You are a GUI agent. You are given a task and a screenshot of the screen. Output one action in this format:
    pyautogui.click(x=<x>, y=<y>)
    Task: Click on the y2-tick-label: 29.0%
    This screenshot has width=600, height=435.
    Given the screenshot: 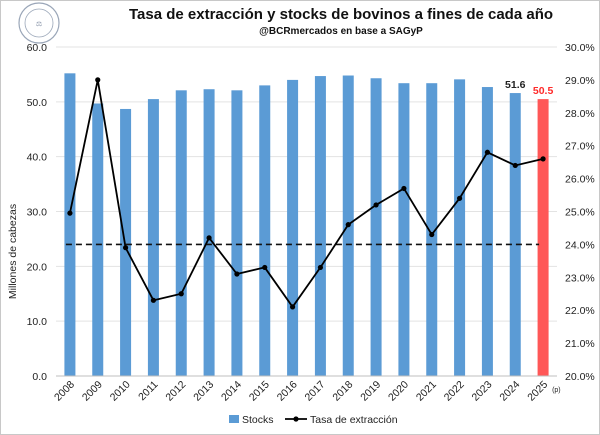 What is the action you would take?
    pyautogui.click(x=580, y=81)
    